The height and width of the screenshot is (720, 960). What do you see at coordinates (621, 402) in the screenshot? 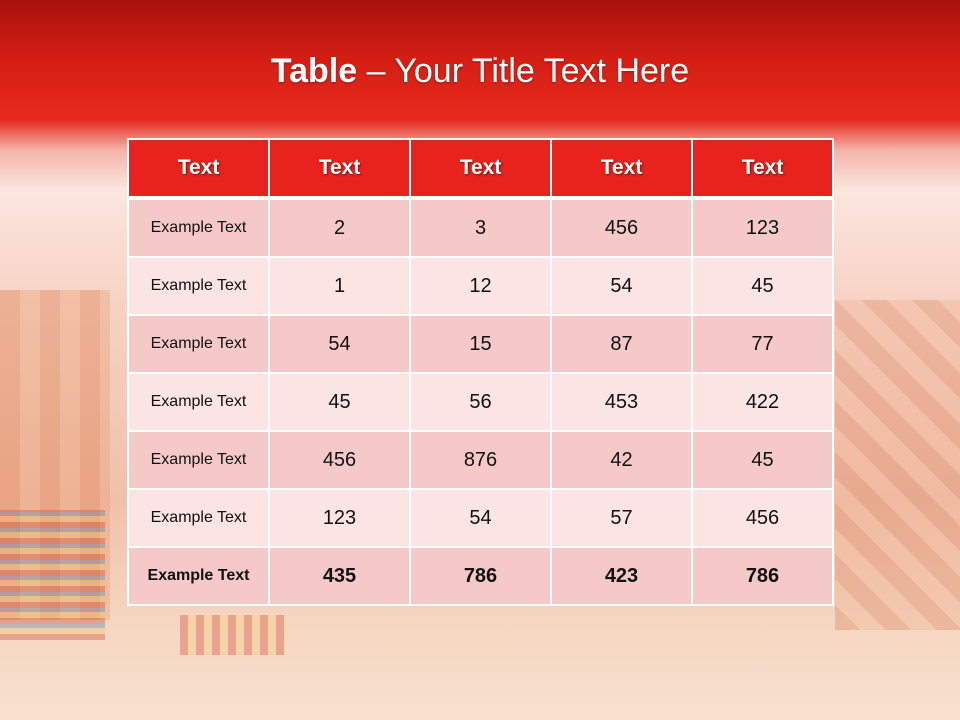
I see `value-cell: 453` at bounding box center [621, 402].